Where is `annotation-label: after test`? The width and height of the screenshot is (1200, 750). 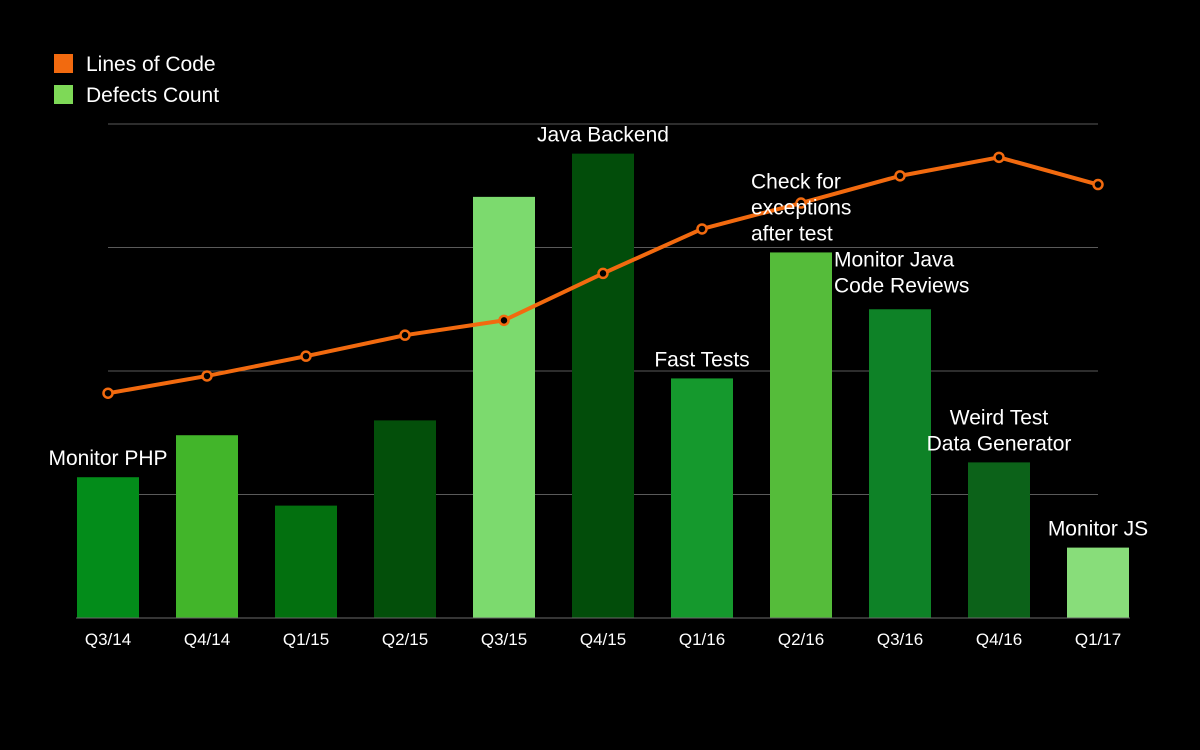
annotation-label: after test is located at coordinates (792, 233).